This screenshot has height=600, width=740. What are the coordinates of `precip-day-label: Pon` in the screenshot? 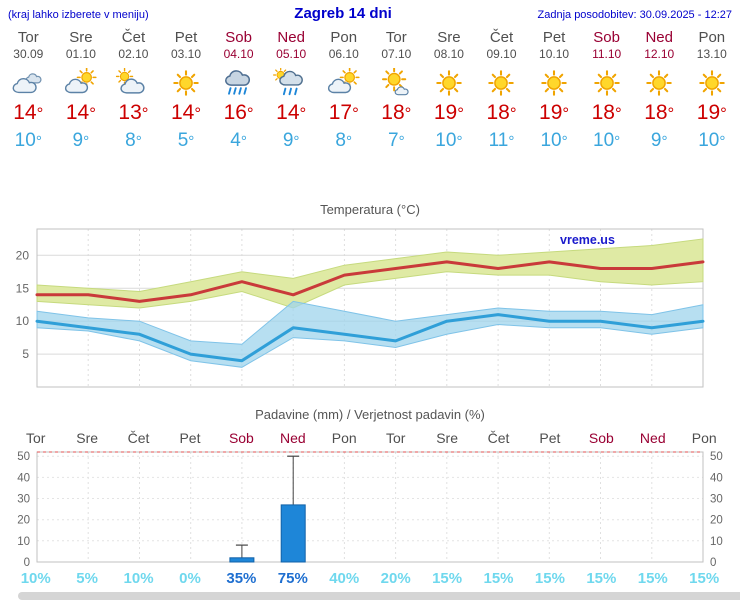 It's located at (704, 438).